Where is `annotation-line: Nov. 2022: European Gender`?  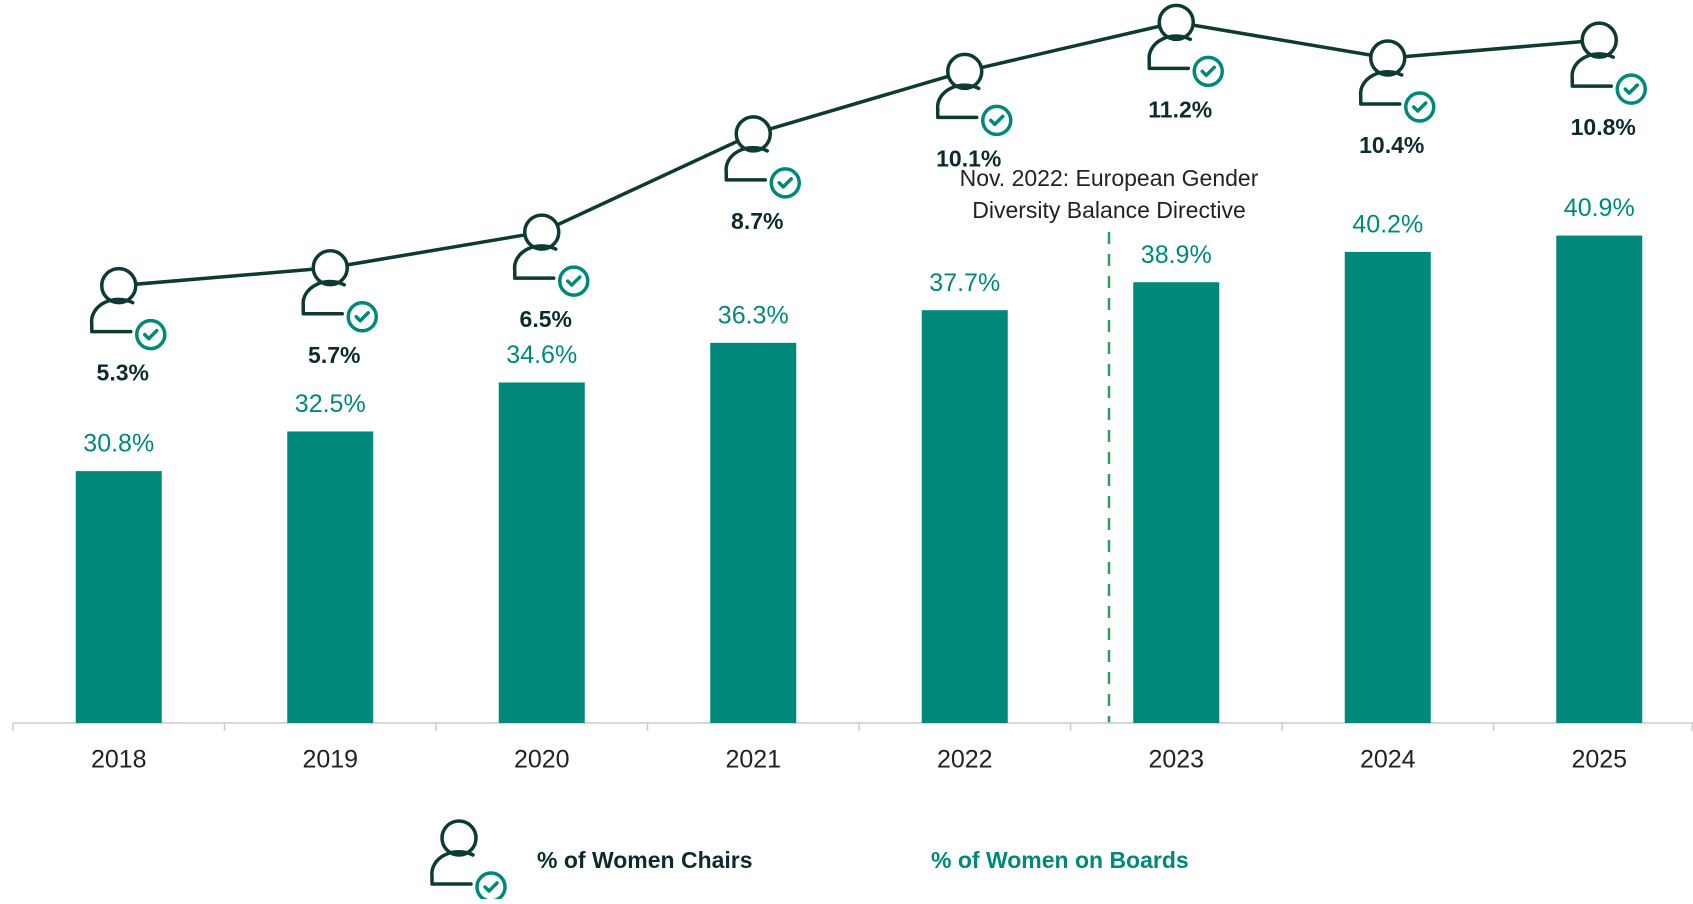
annotation-line: Nov. 2022: European Gender is located at coordinates (1109, 178).